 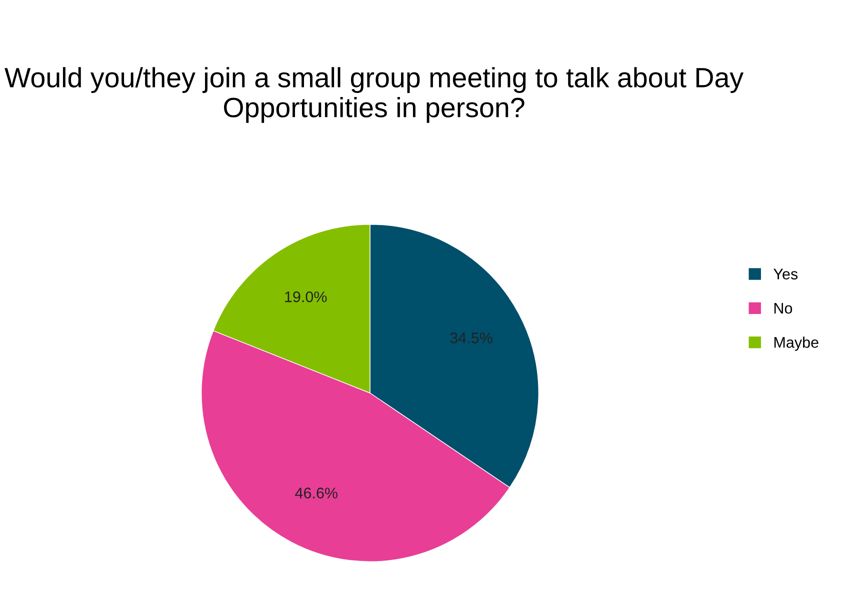 What do you see at coordinates (306, 296) in the screenshot?
I see `data-label: 19.0%` at bounding box center [306, 296].